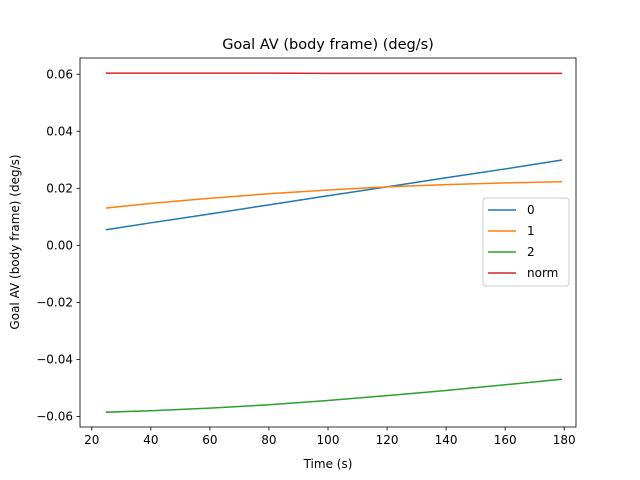 The image size is (640, 480). What do you see at coordinates (59, 189) in the screenshot?
I see `y-tick-label: 0.02` at bounding box center [59, 189].